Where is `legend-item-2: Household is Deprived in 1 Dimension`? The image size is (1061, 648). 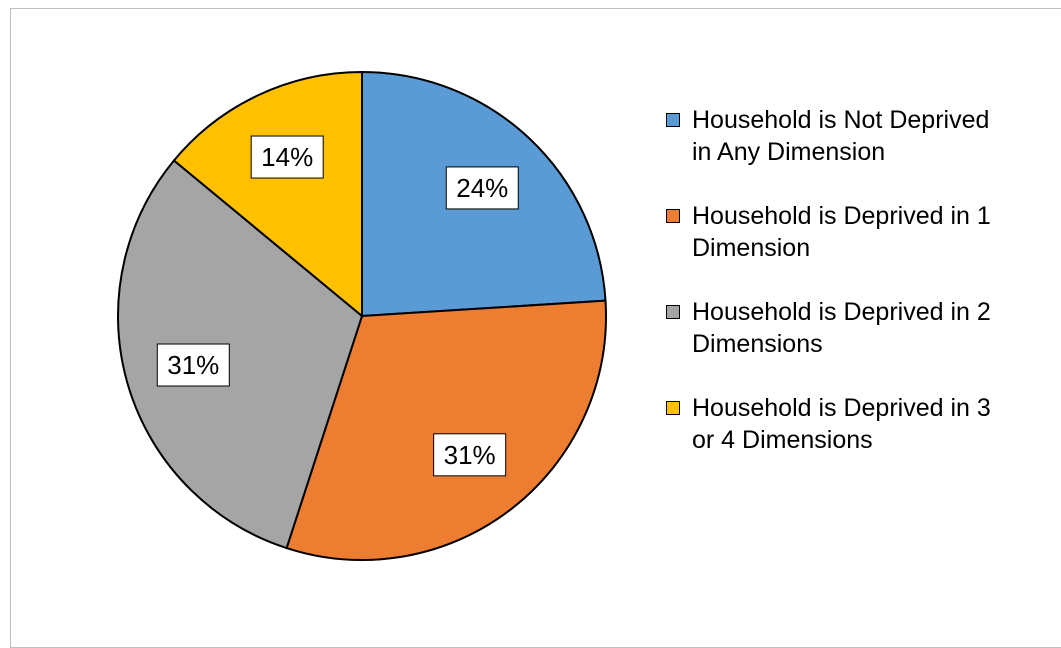 legend-item-2: Household is Deprived in 1 Dimension is located at coordinates (863, 232).